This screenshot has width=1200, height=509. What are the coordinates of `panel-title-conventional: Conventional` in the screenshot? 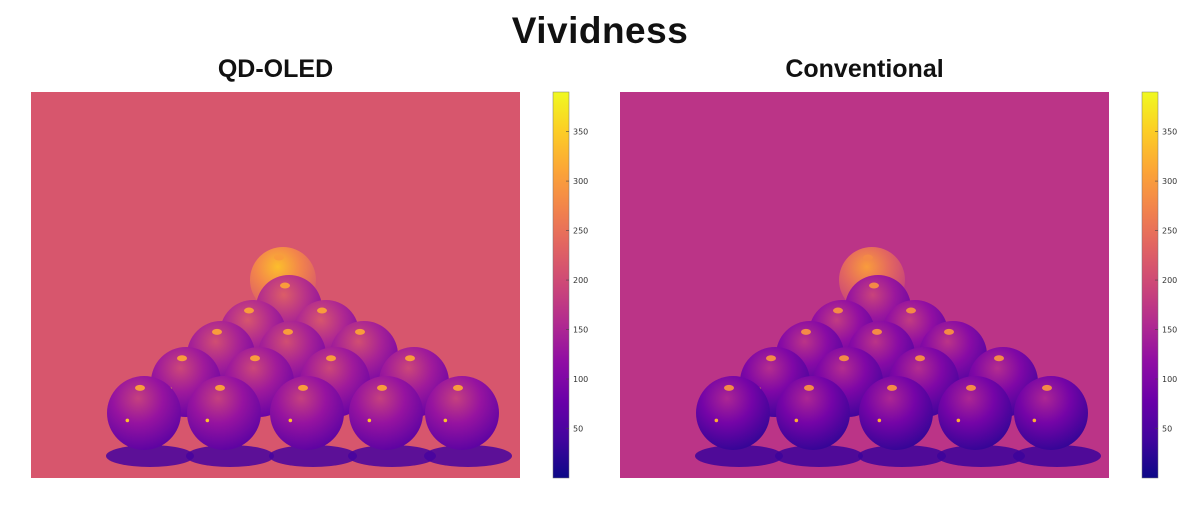 It's located at (864, 69).